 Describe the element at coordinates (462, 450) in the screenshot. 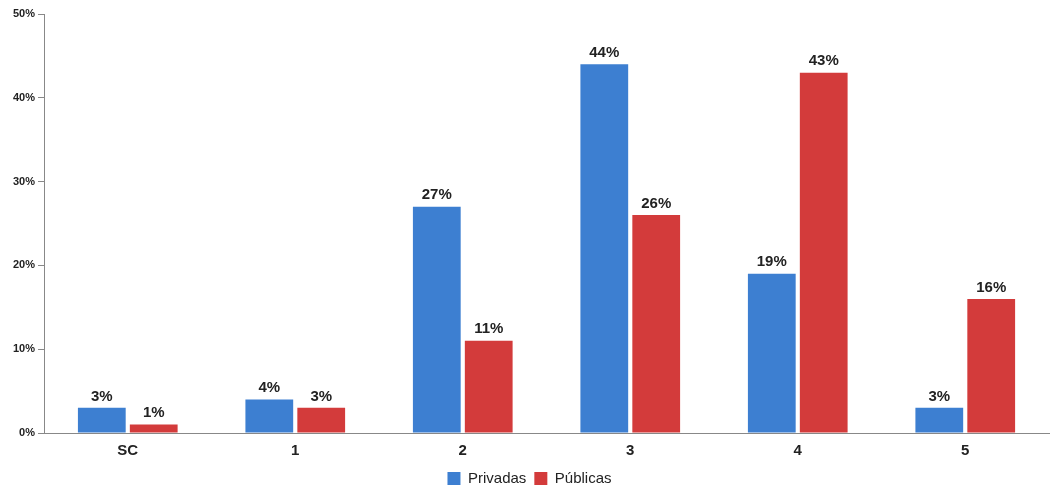

I see `x-tick-label: 2` at that location.